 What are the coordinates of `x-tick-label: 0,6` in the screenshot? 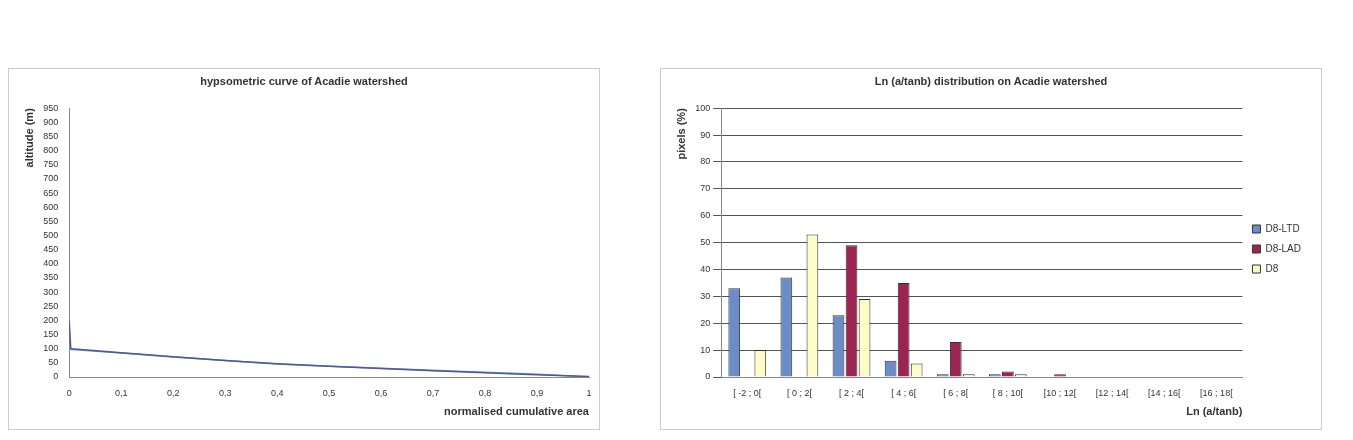 It's located at (381, 392).